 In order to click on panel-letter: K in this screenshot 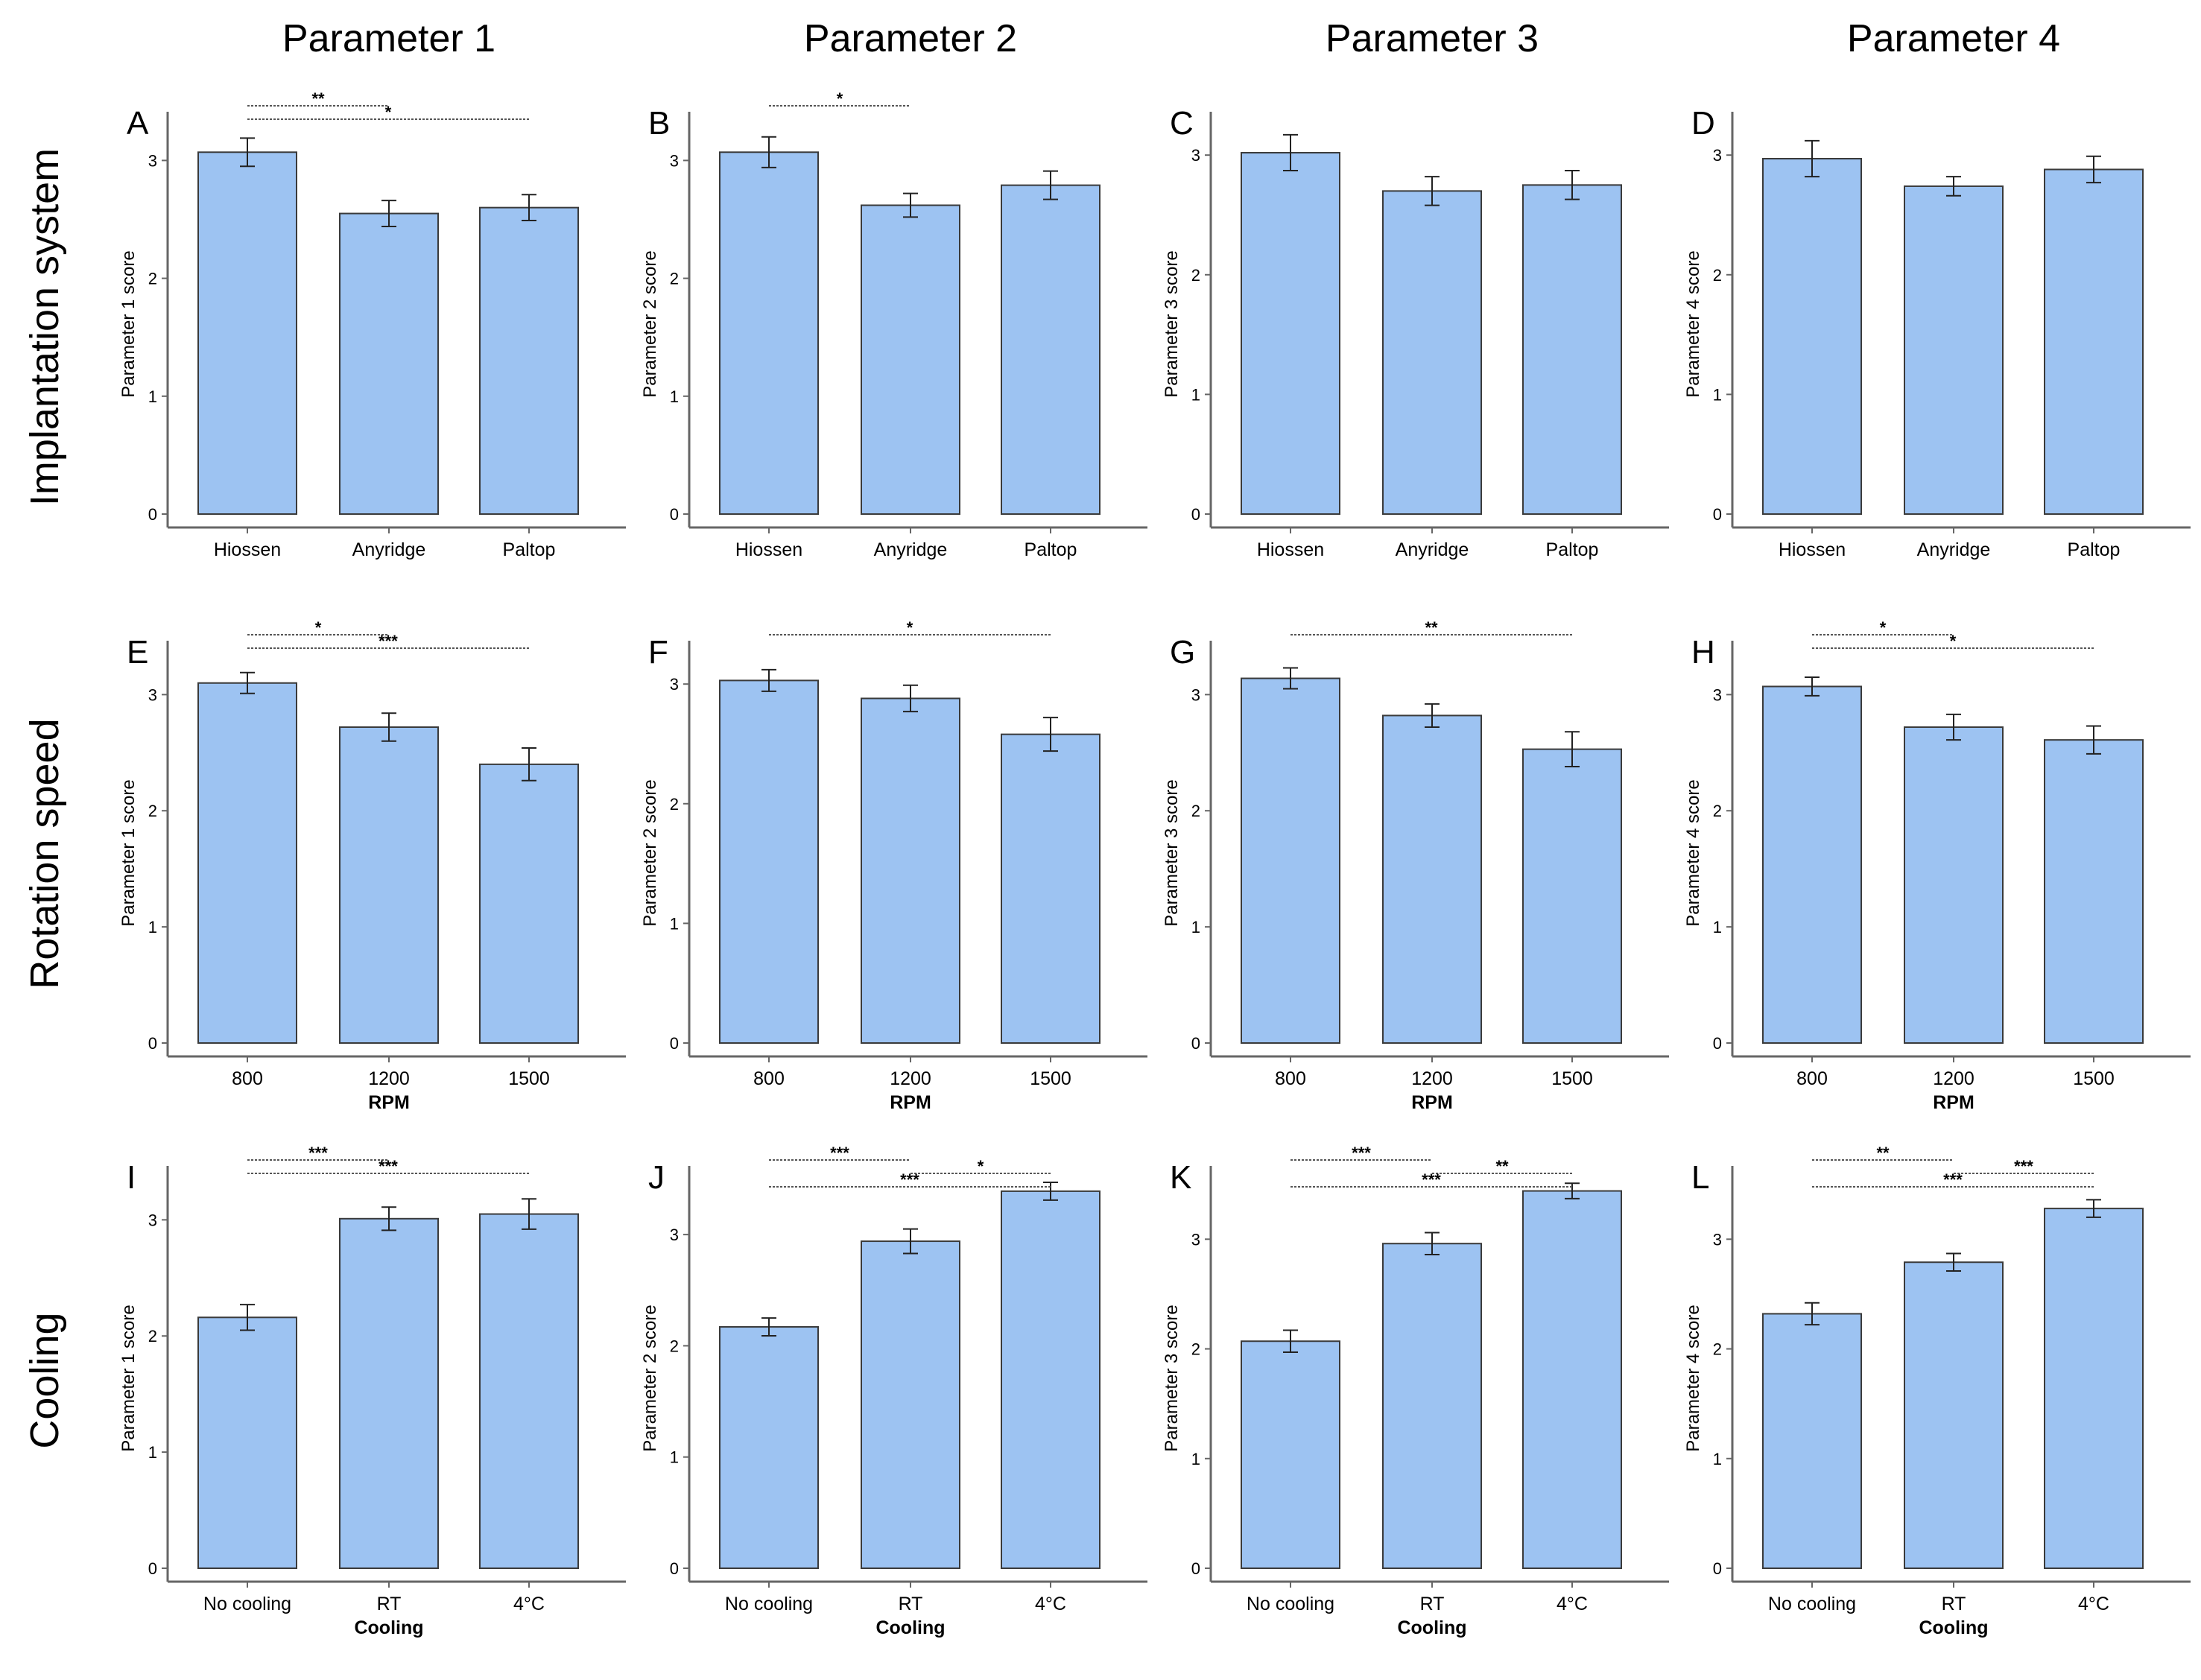, I will do `click(1180, 1177)`.